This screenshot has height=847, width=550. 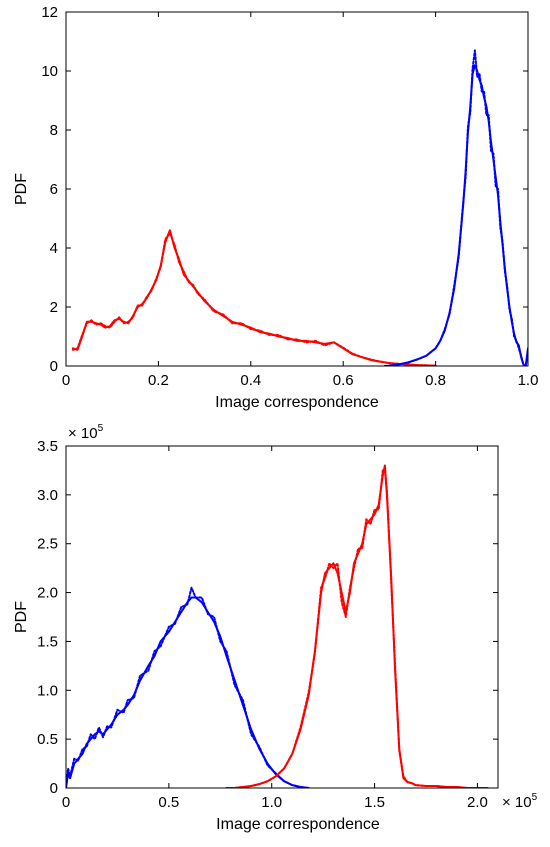 I want to click on y-multiplier-exp: 5, so click(x=101, y=428).